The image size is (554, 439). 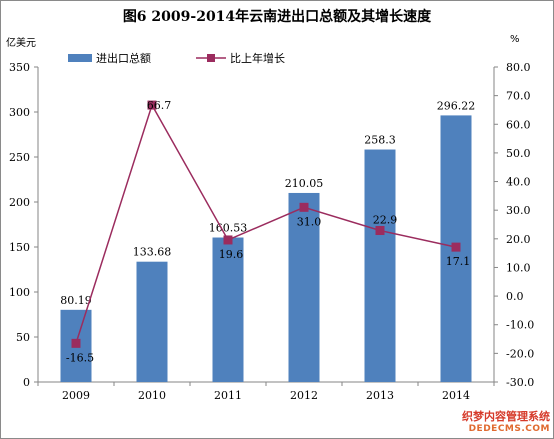 What do you see at coordinates (518, 182) in the screenshot?
I see `right-tick-label: 40.0` at bounding box center [518, 182].